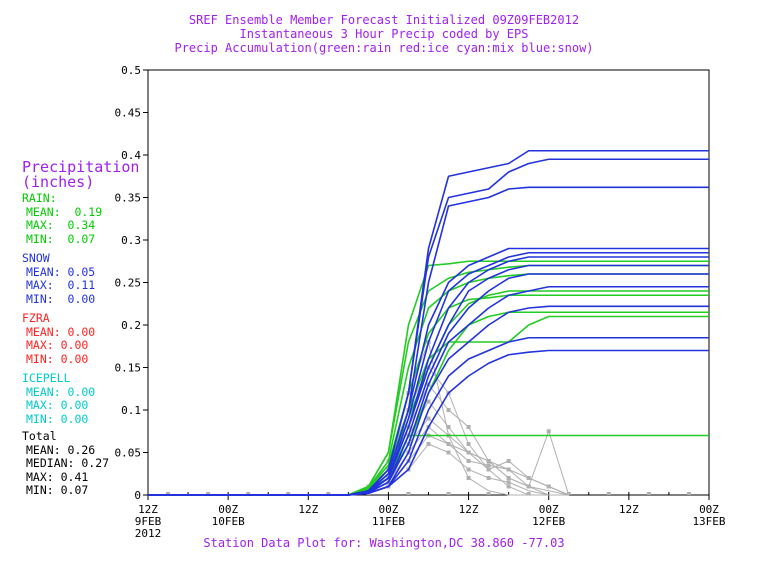 The image size is (768, 581). I want to click on legend-group-name: ICEPELL, so click(46, 378).